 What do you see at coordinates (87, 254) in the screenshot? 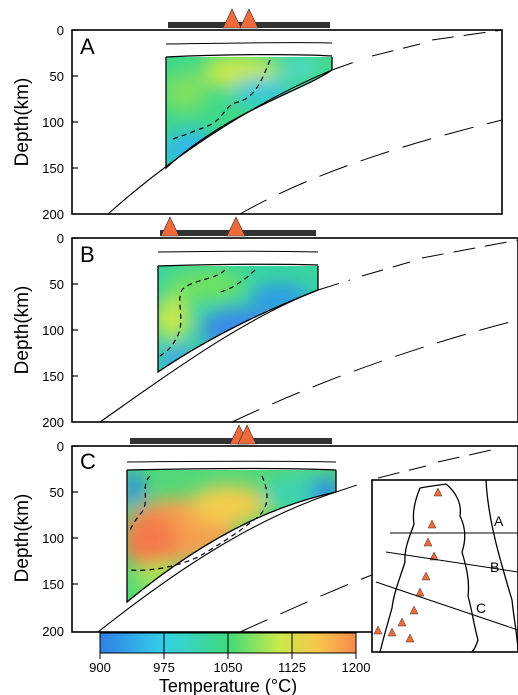
I see `panel-label: B` at bounding box center [87, 254].